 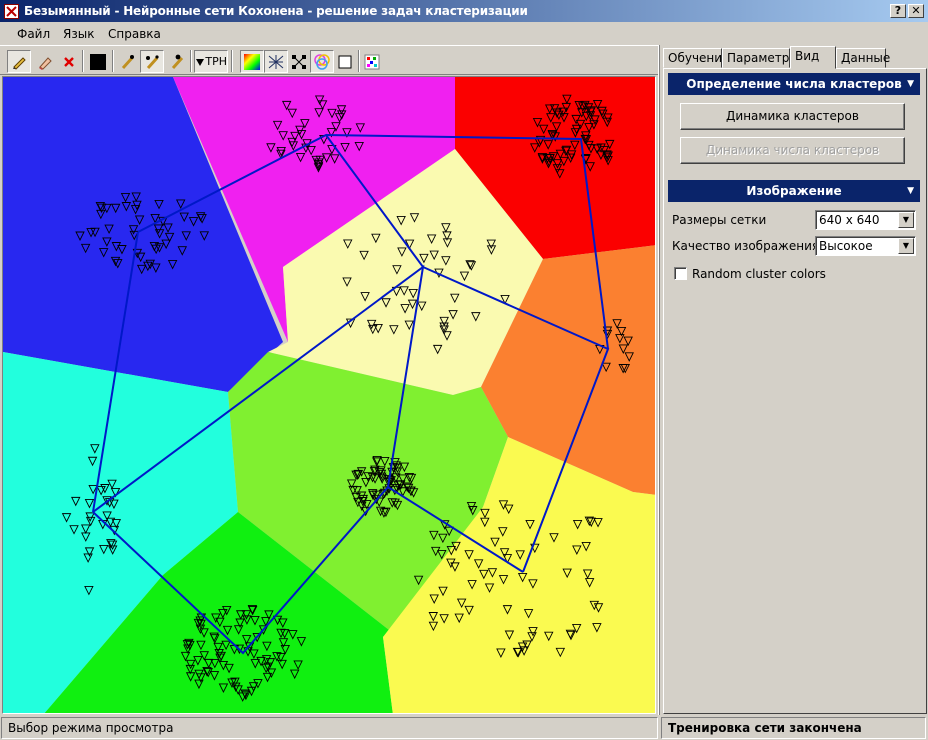 What do you see at coordinates (19, 61) in the screenshot?
I see `pencil-icon` at bounding box center [19, 61].